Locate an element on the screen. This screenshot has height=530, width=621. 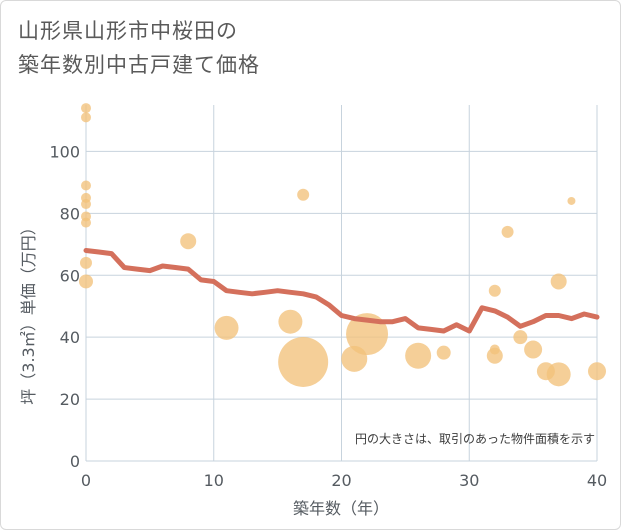
x-tick-label: 10 is located at coordinates (214, 480).